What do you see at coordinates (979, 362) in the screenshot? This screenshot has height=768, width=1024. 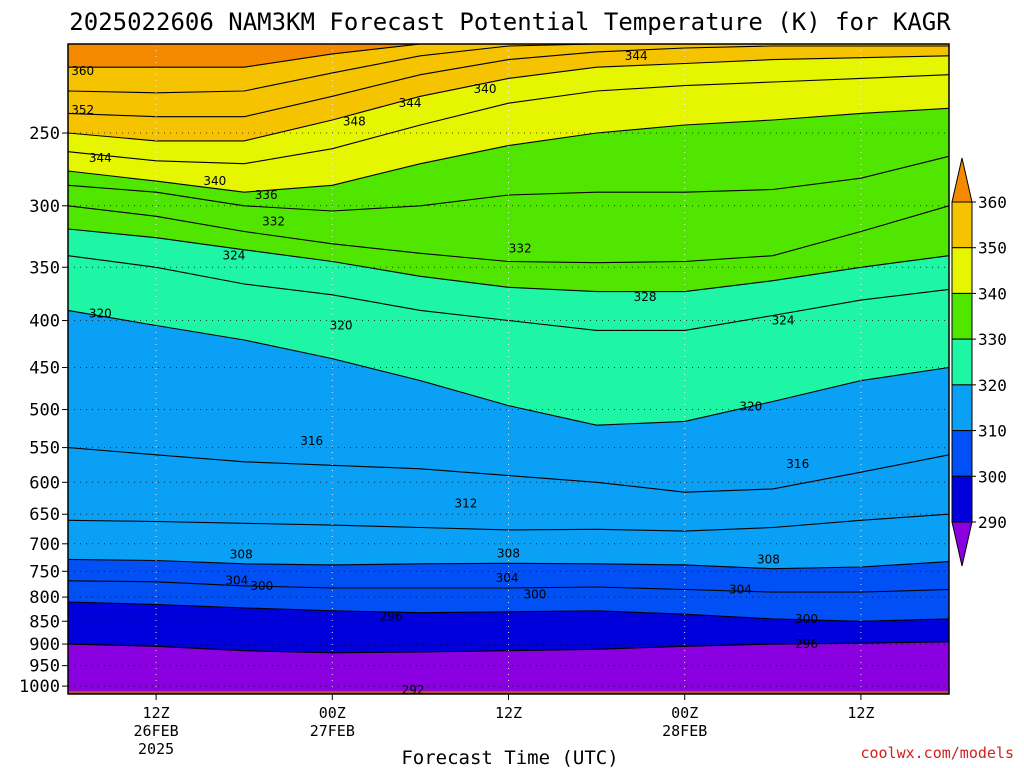 I see `colorbar: 360 350 340 330 320 310 300 290` at bounding box center [979, 362].